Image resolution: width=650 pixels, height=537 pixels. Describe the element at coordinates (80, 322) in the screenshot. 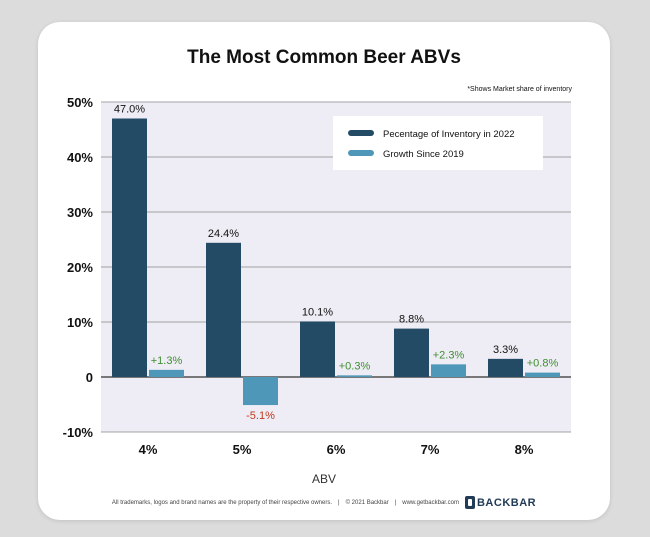

I see `y-tick-label: 10%` at that location.